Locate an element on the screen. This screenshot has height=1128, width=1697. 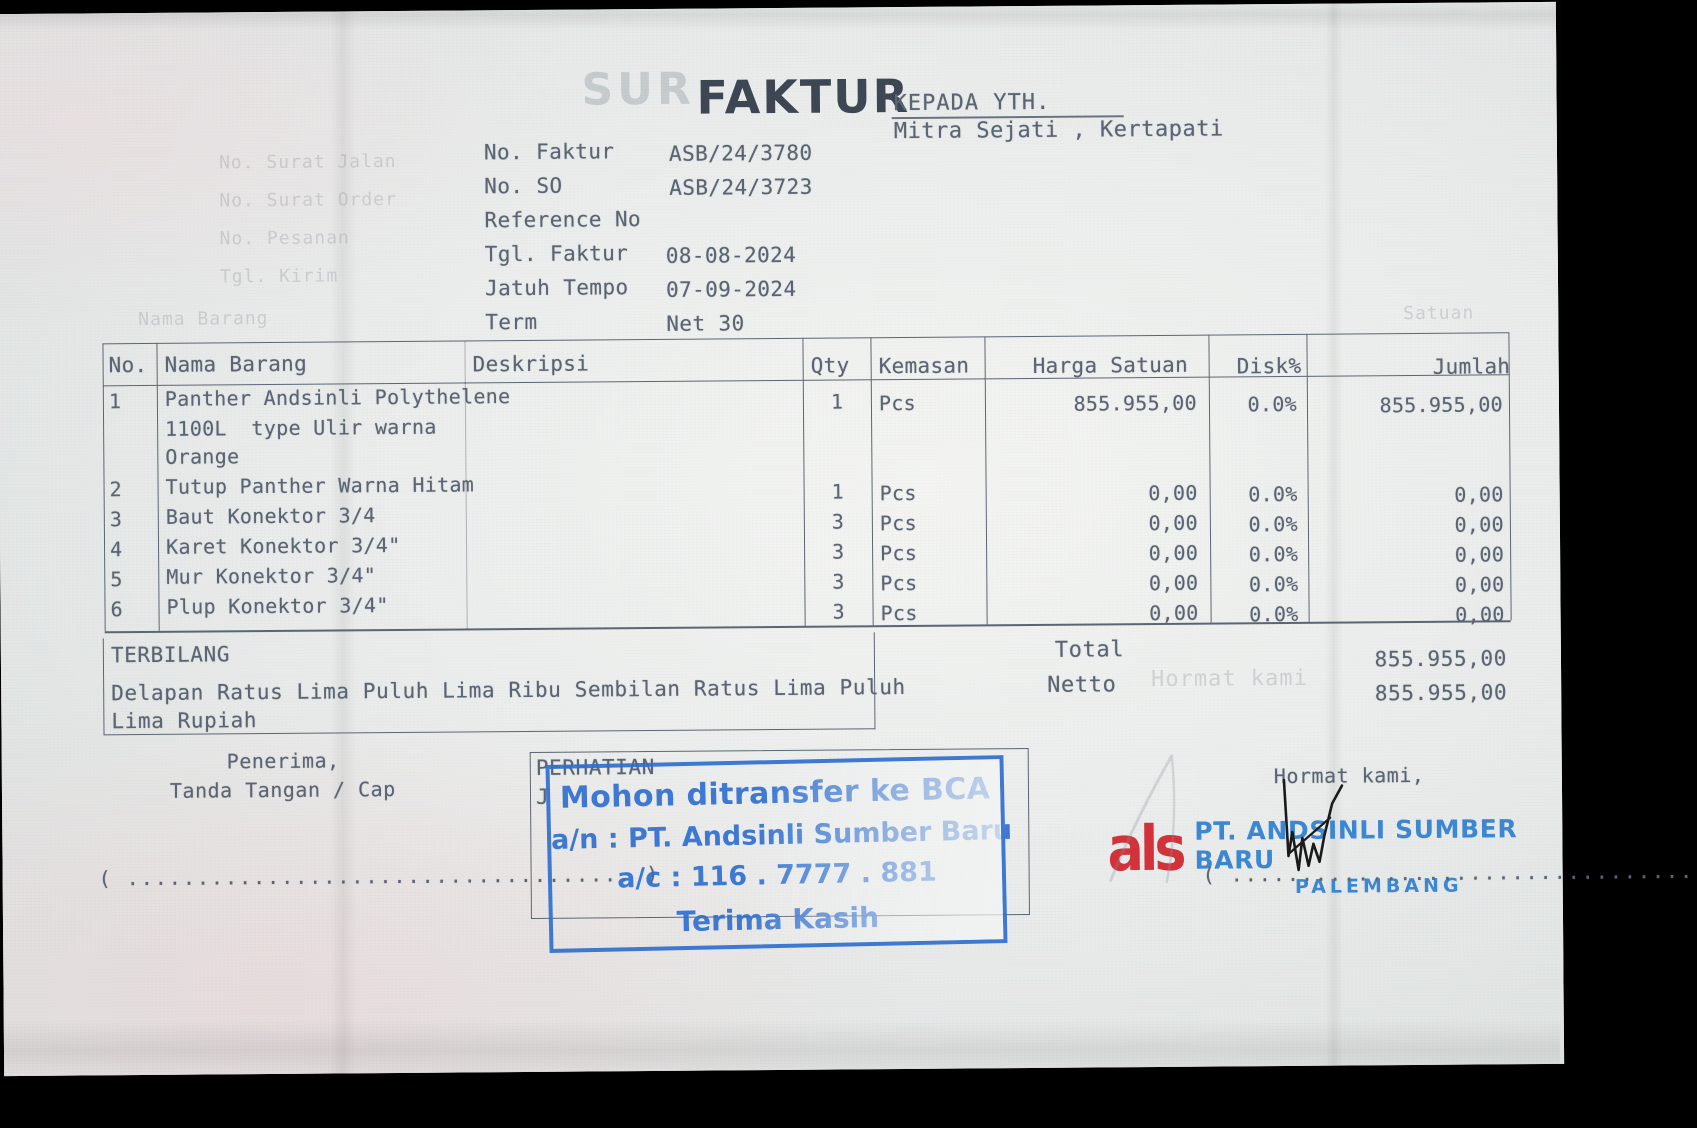
row-1-nama-3: Orange is located at coordinates (202, 456).